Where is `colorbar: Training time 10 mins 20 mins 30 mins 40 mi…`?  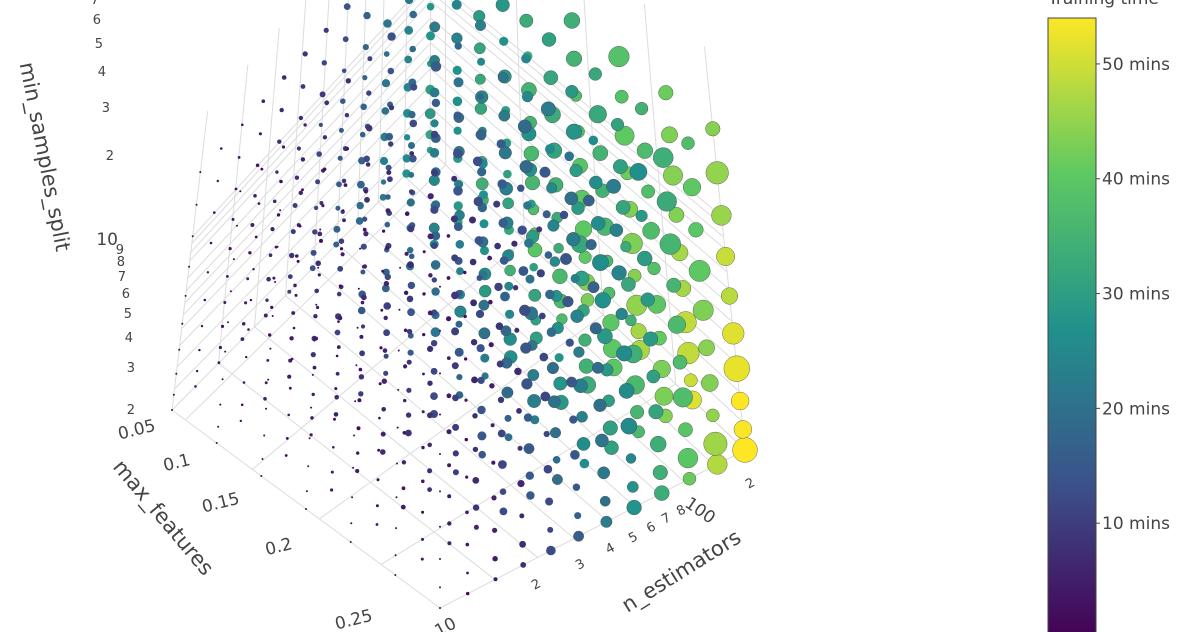 colorbar: Training time 10 mins 20 mins 30 mins 40 mi… is located at coordinates (1108, 316).